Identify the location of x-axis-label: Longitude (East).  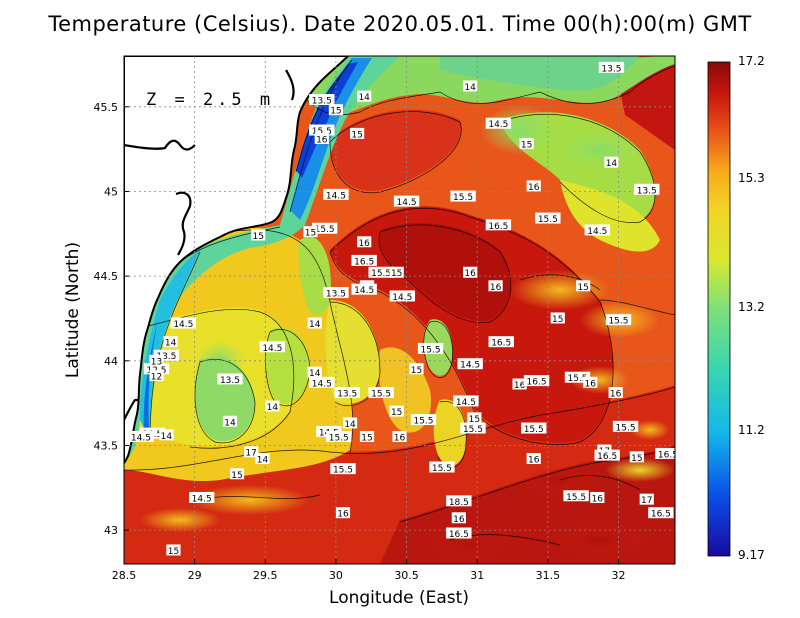
(399, 598).